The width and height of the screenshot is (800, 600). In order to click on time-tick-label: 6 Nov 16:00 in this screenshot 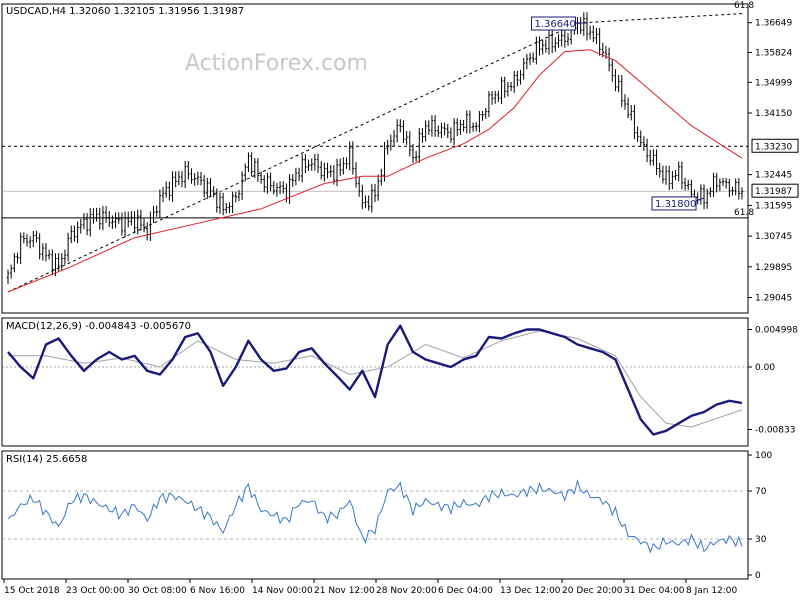, I will do `click(217, 591)`.